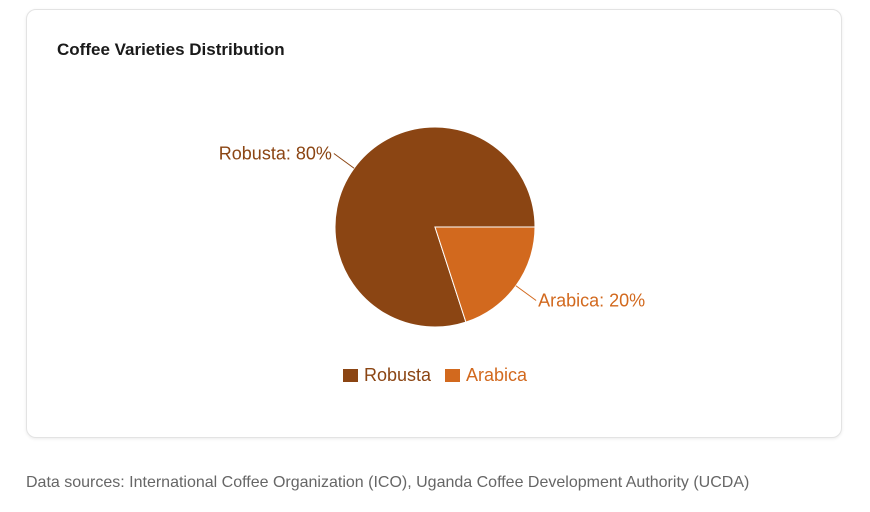 The width and height of the screenshot is (870, 512). What do you see at coordinates (275, 154) in the screenshot?
I see `slice-label-robusta: Robusta: 80%` at bounding box center [275, 154].